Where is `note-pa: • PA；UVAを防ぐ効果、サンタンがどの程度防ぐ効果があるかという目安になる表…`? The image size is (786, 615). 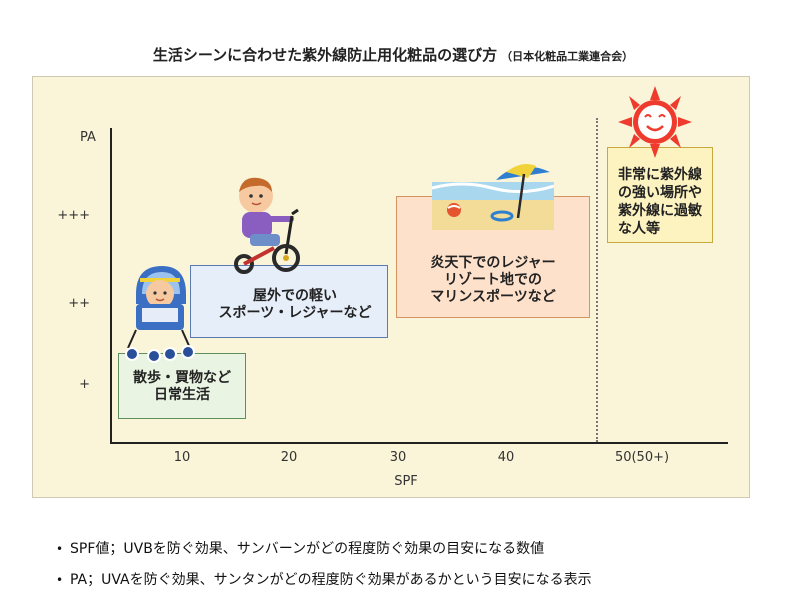
note-pa: • PA；UVAを防ぐ効果、サンタンがどの程度防ぐ効果があるかという目安になる表… is located at coordinates (324, 581).